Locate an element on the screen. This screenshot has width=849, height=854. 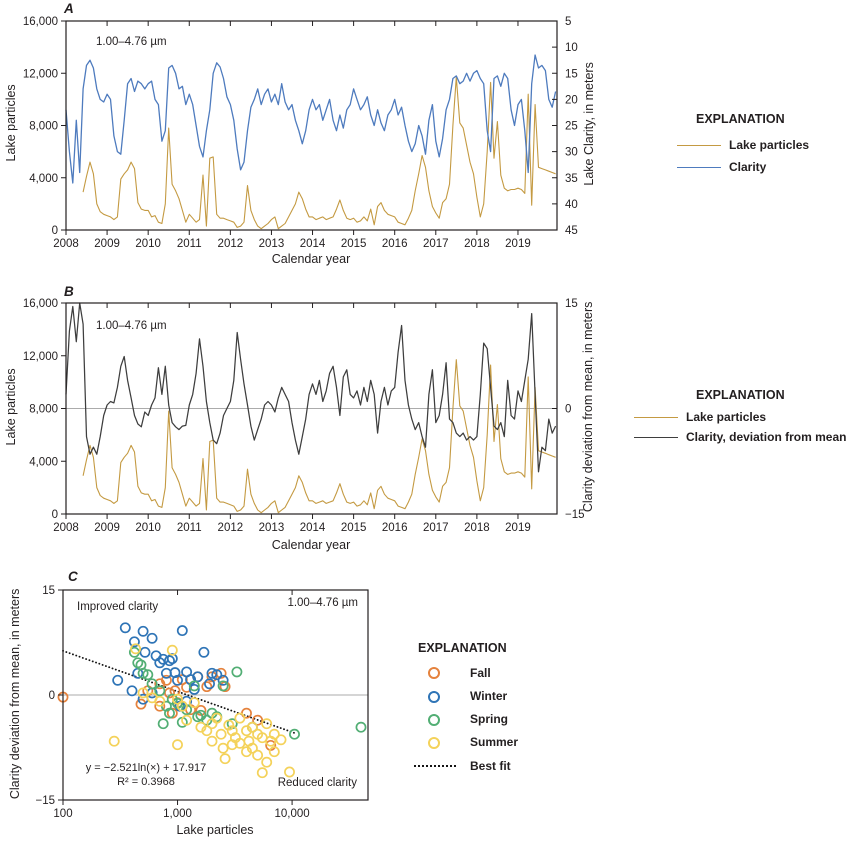
tick-label: 2018 is located at coordinates (477, 528).